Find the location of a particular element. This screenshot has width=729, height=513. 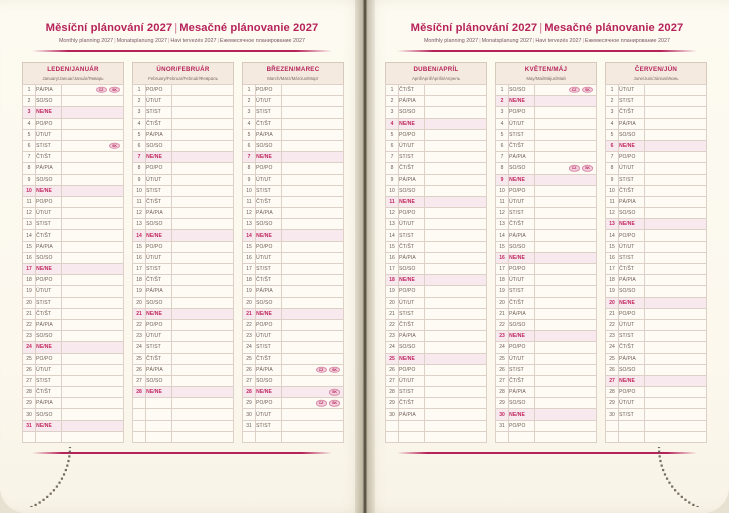

day-row: 29 ÚT/UT is located at coordinates (655, 403).